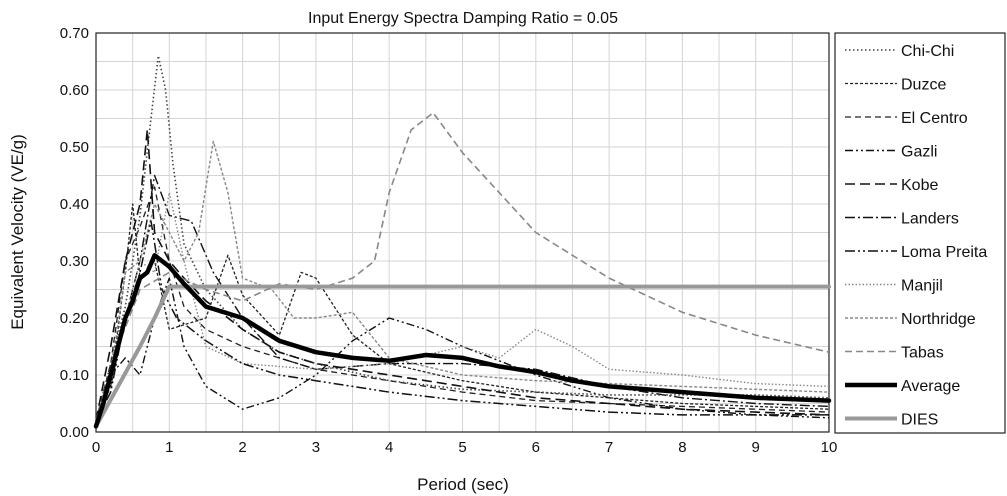  I want to click on legend-label-el-centro: El Centro, so click(934, 118).